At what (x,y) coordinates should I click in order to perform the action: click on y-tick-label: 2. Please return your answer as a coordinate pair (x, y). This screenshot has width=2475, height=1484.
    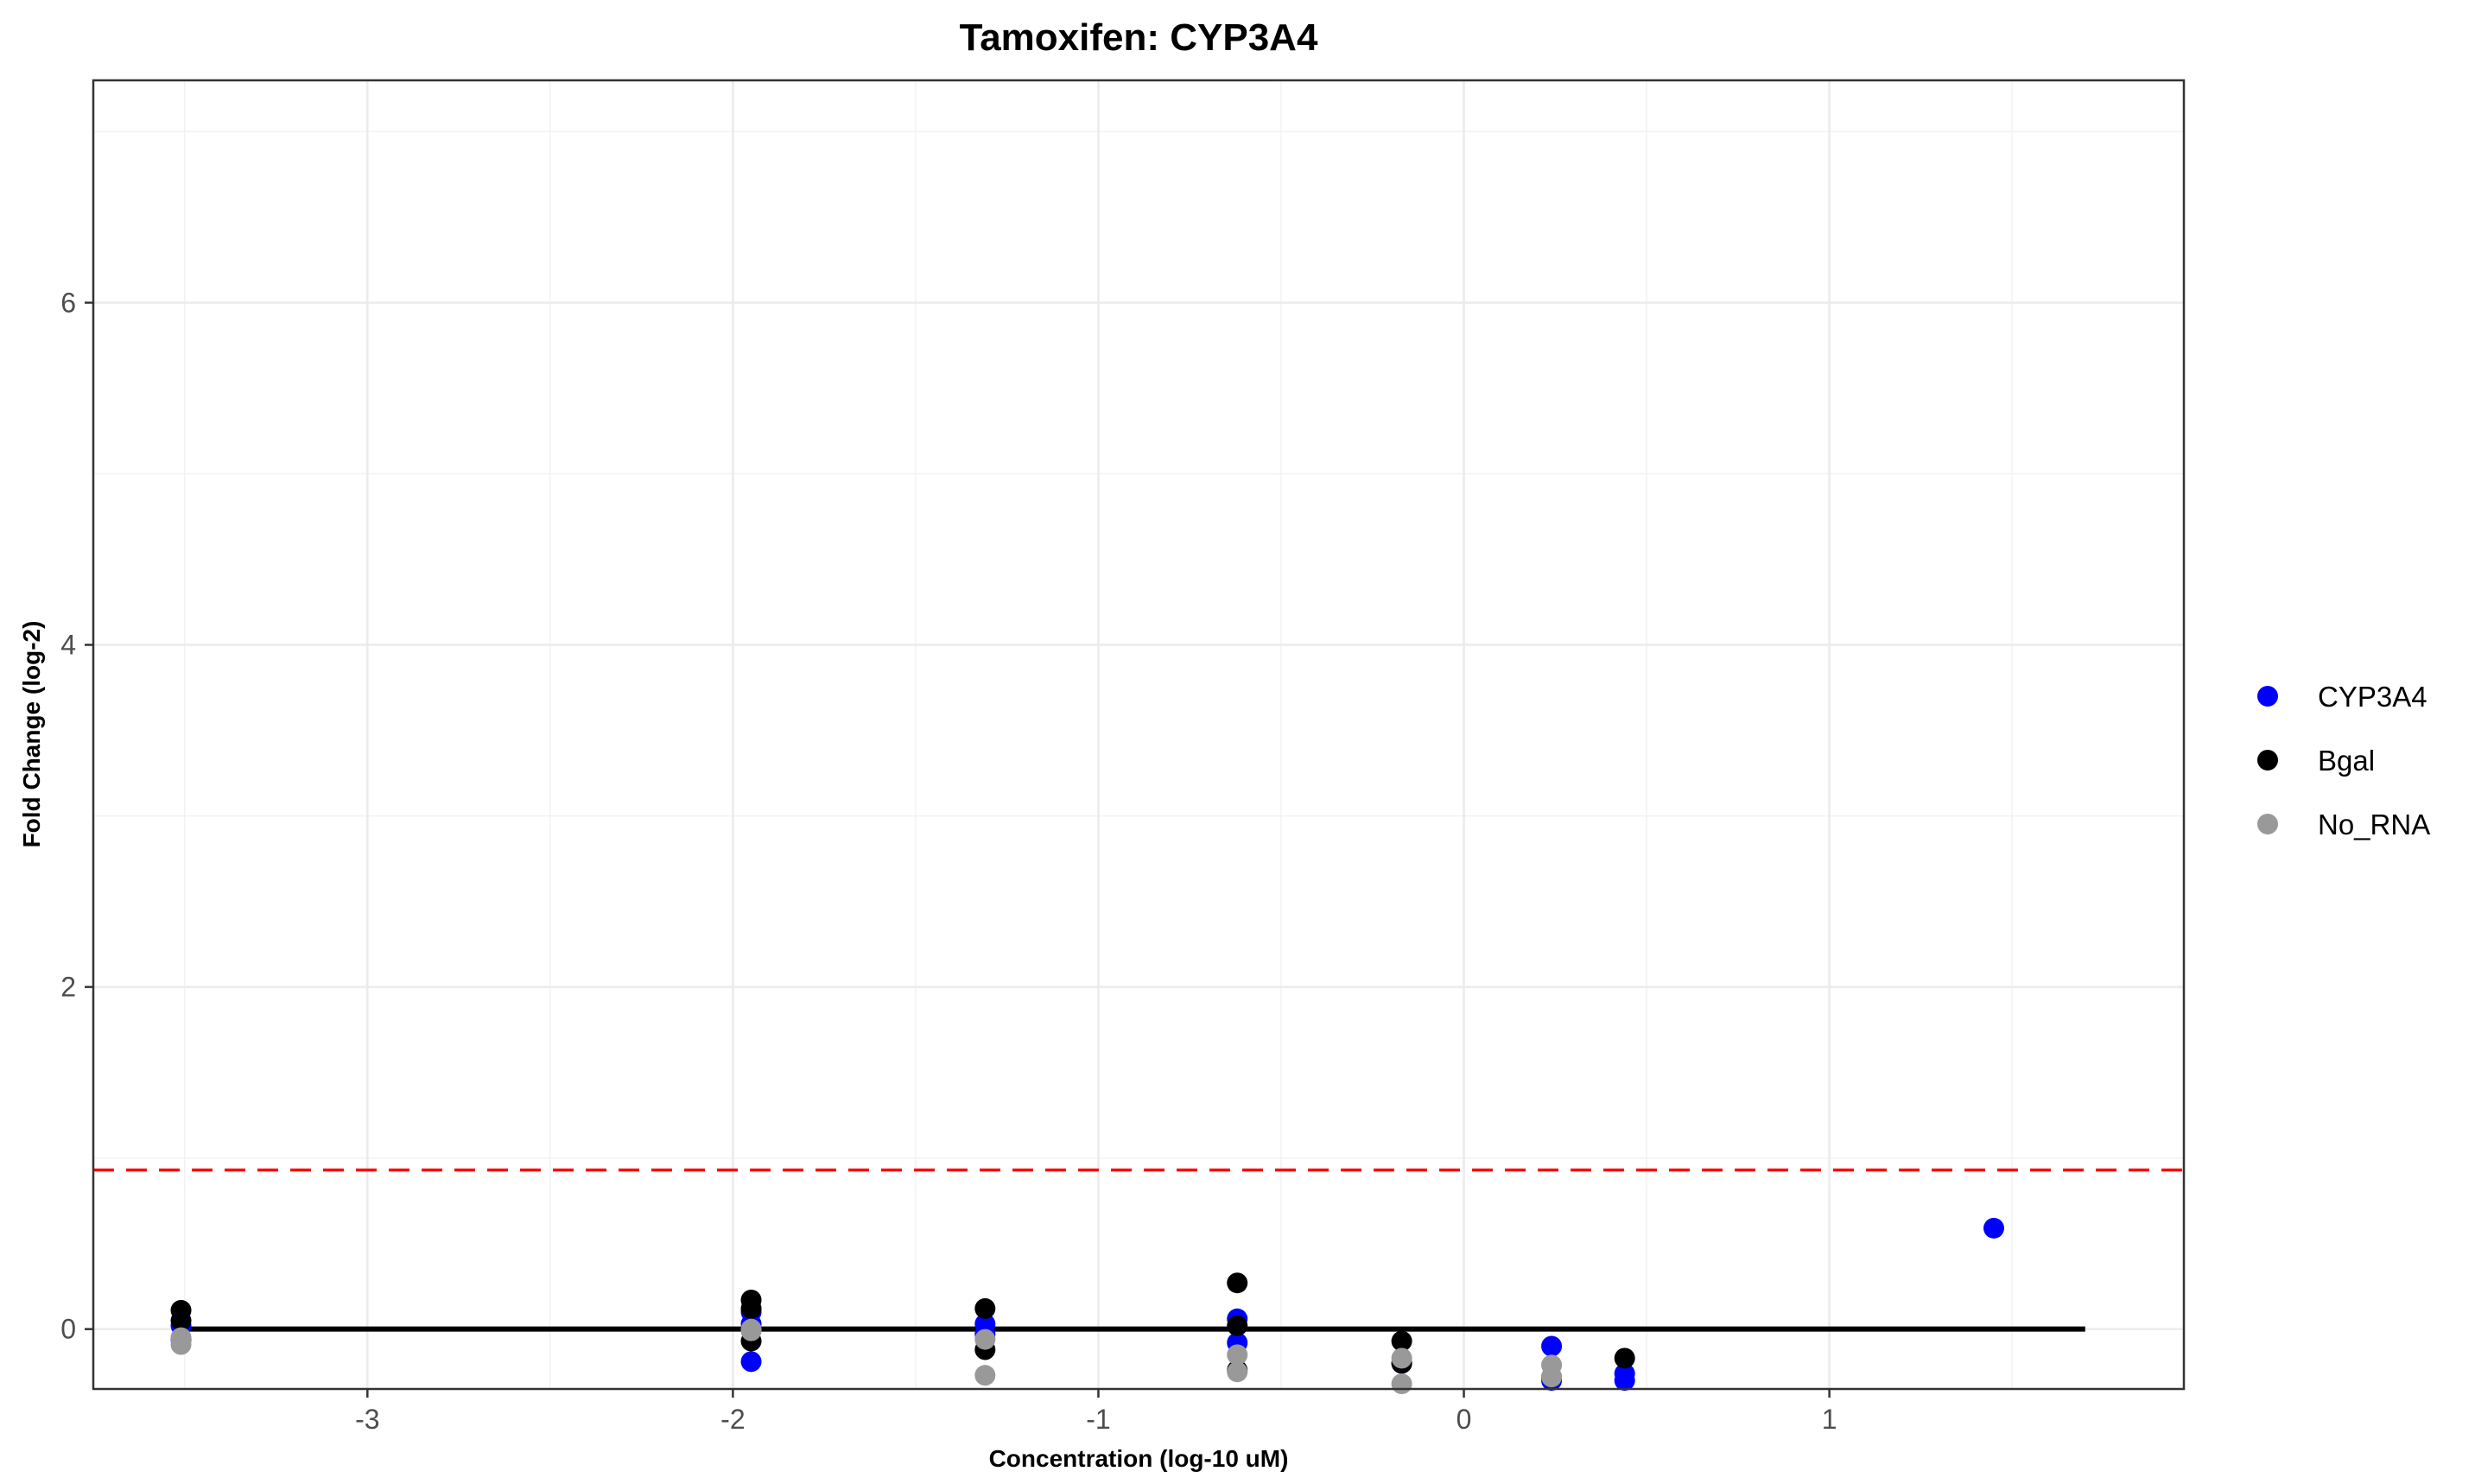
    Looking at the image, I should click on (68, 987).